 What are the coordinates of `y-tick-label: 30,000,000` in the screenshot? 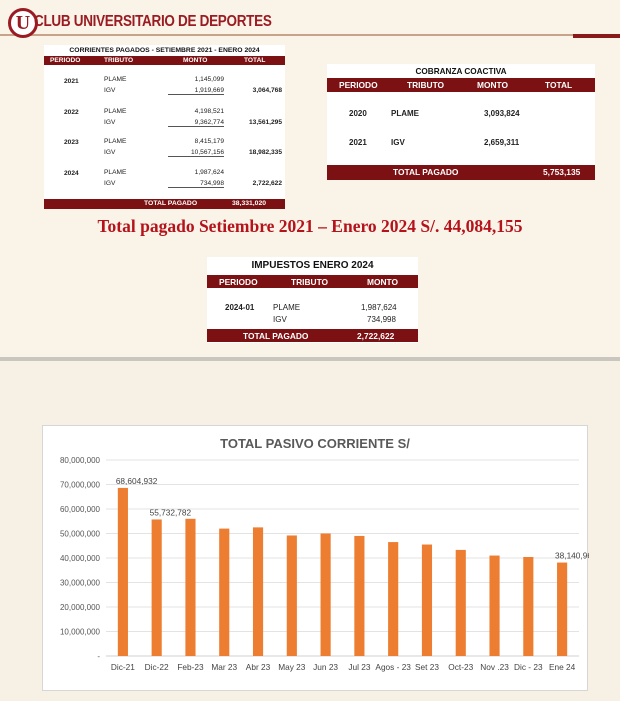 It's located at (80, 583).